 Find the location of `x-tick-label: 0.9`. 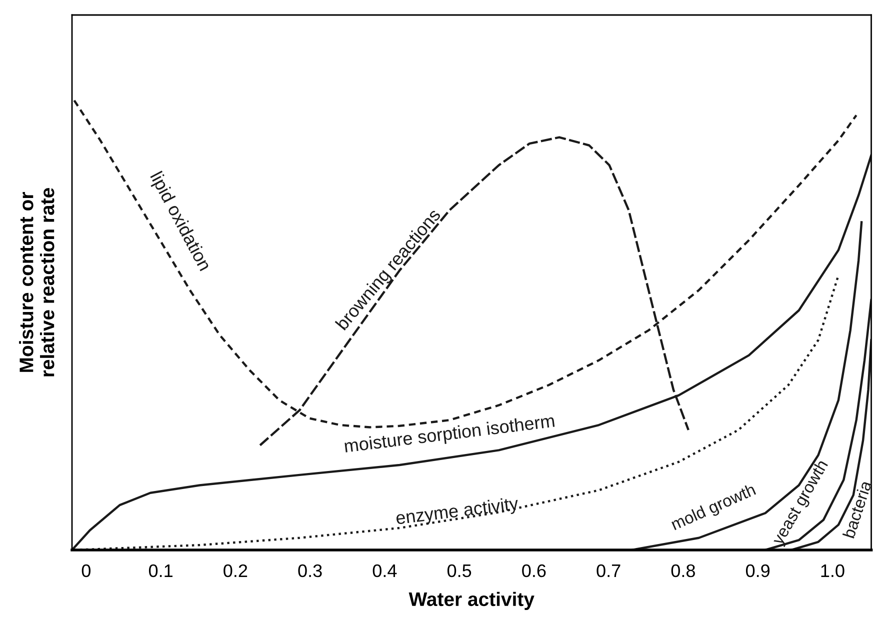

x-tick-label: 0.9 is located at coordinates (758, 571).